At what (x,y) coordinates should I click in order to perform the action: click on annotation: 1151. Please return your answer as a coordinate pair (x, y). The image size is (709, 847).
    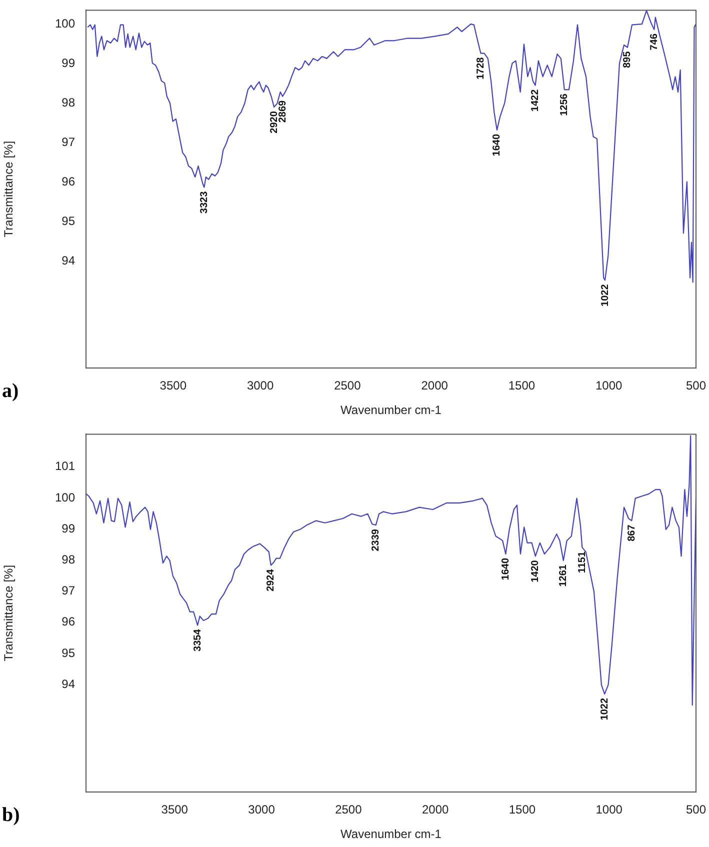
    Looking at the image, I should click on (582, 562).